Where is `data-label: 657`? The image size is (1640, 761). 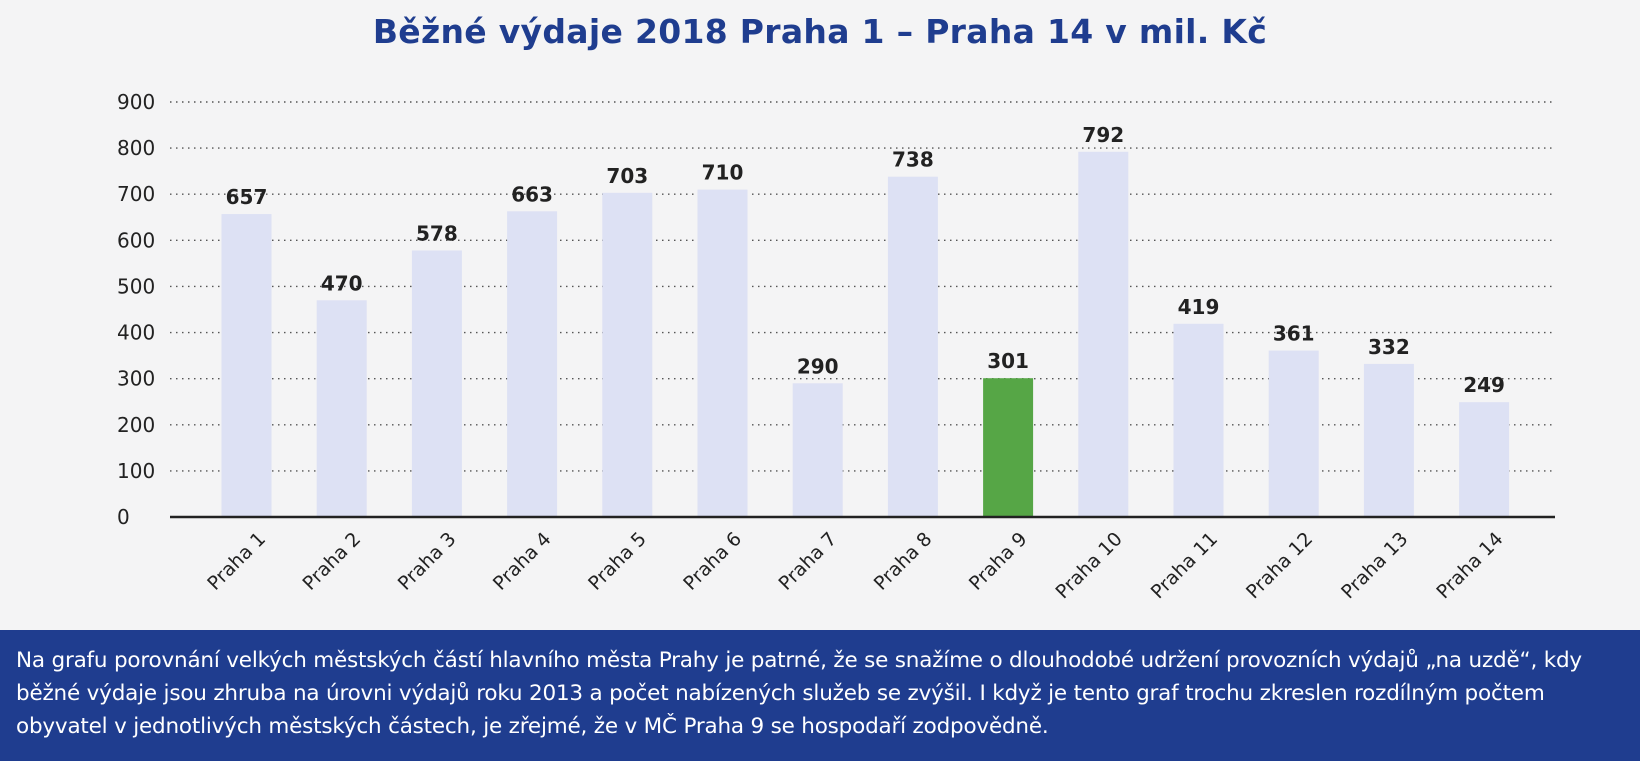 data-label: 657 is located at coordinates (247, 197).